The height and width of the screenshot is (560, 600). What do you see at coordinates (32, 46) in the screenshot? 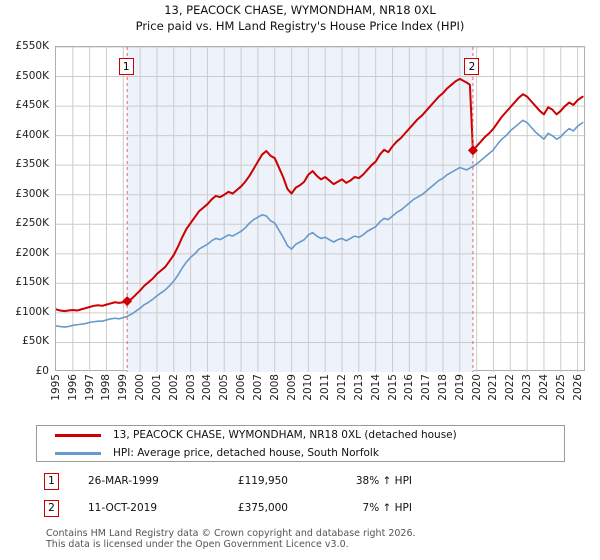
I see `y-tick-label: £550K` at bounding box center [32, 46].